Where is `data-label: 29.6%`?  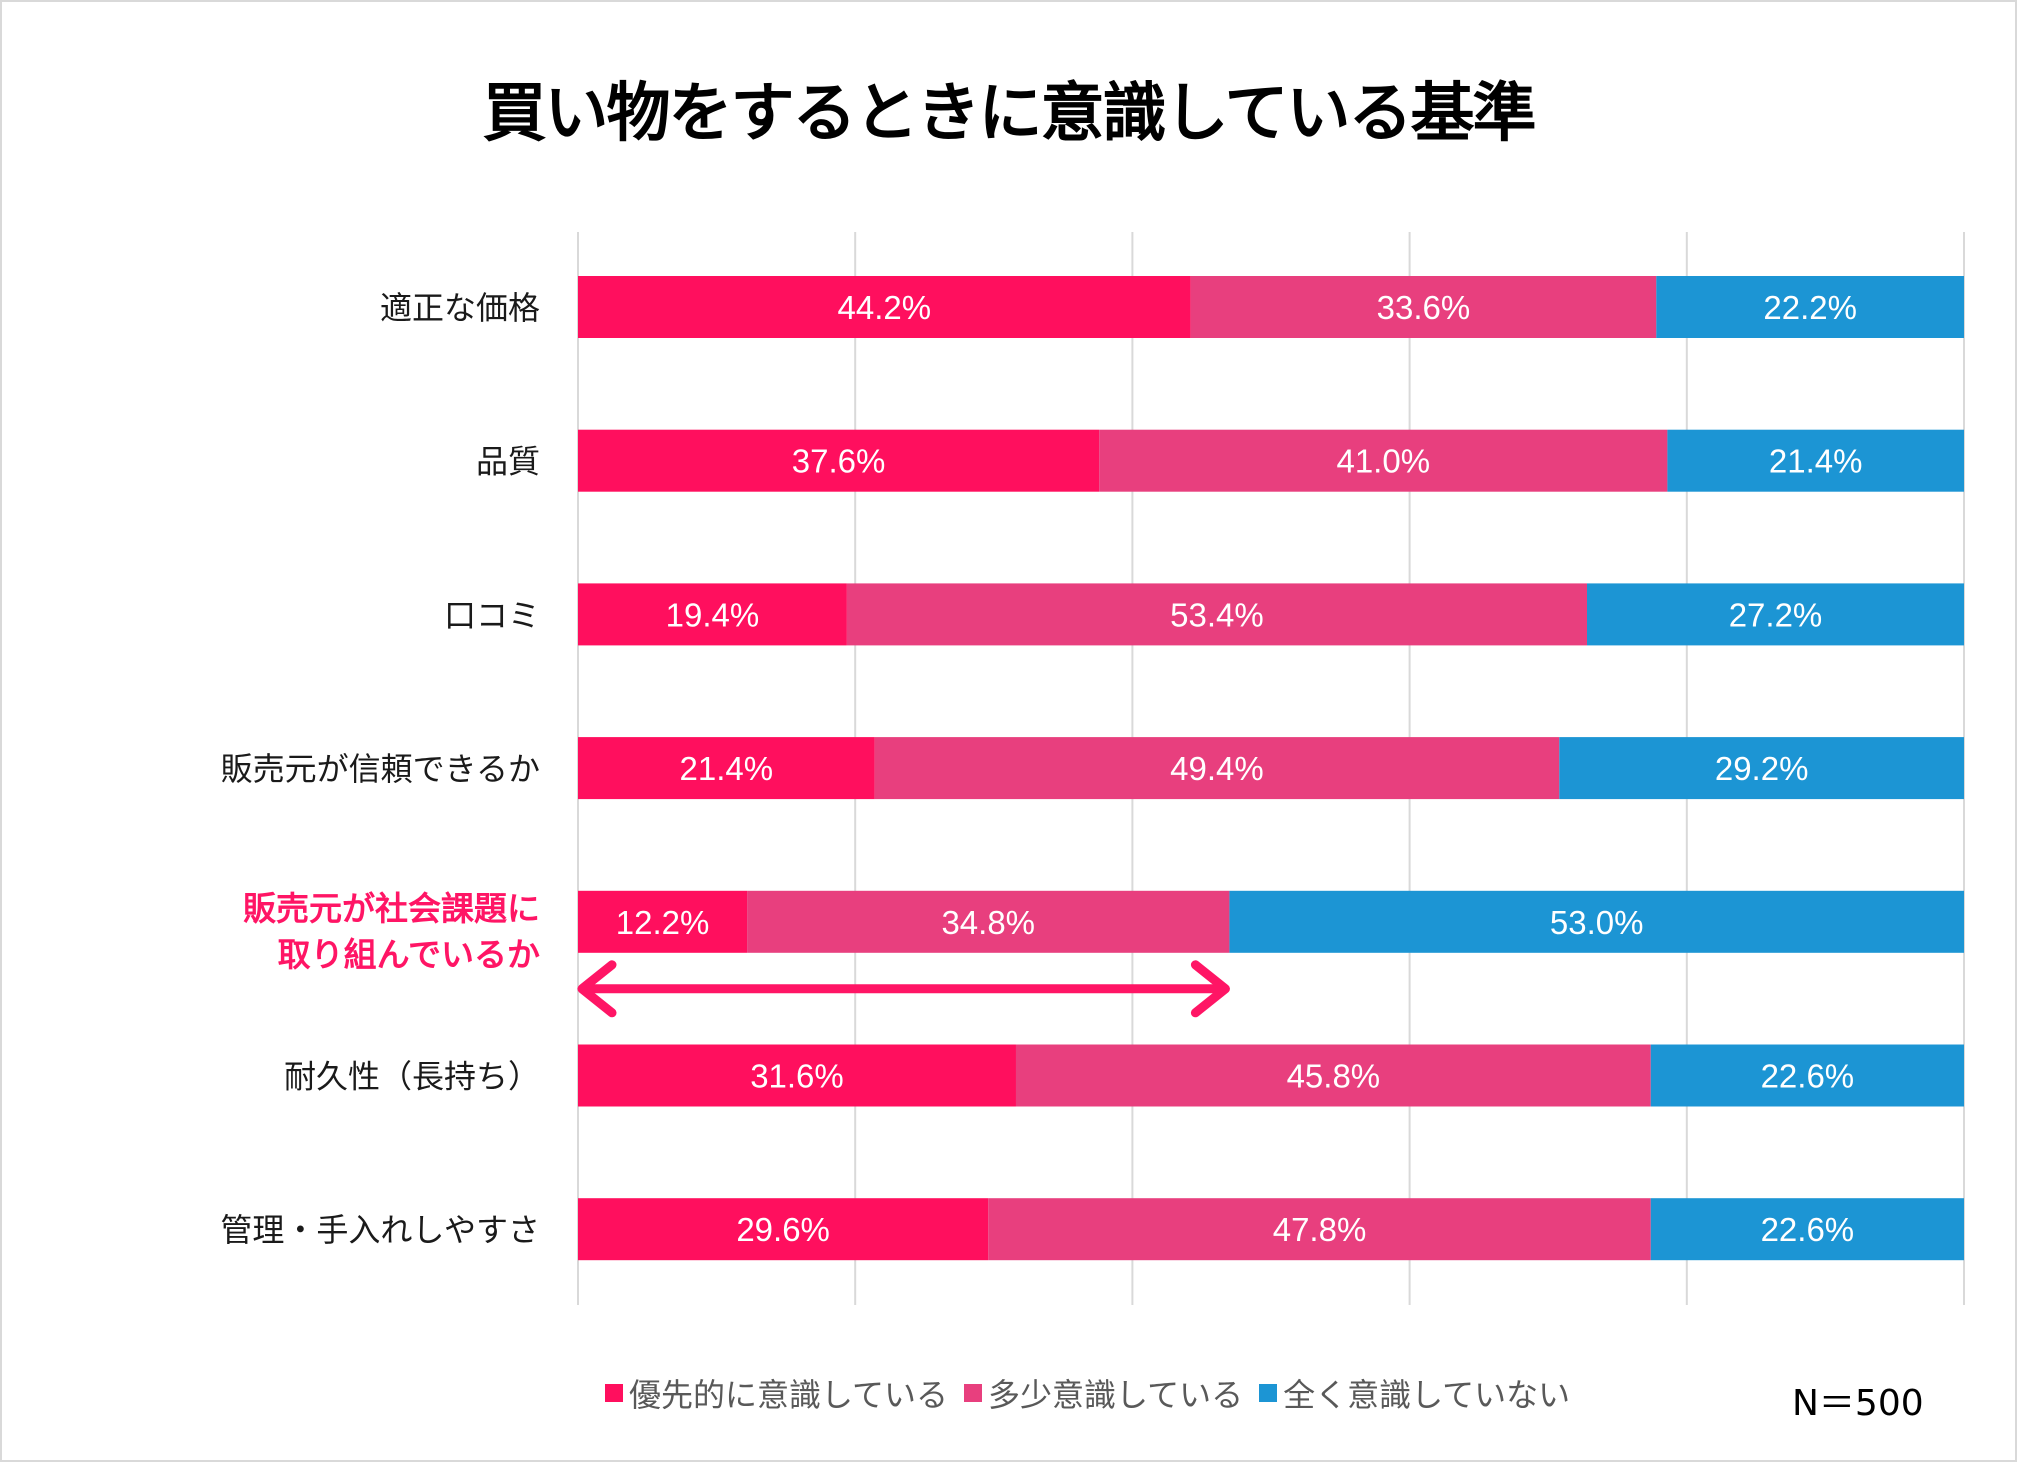
data-label: 29.6% is located at coordinates (783, 1229).